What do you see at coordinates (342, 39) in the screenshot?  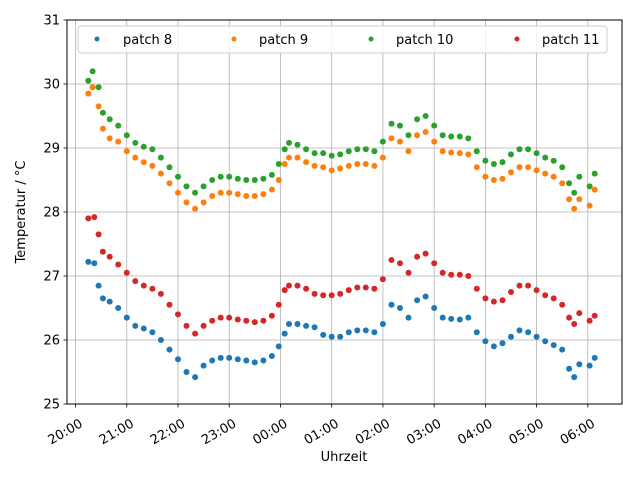 I see `legend: patch 8 patch 9 patch 10 patch 11` at bounding box center [342, 39].